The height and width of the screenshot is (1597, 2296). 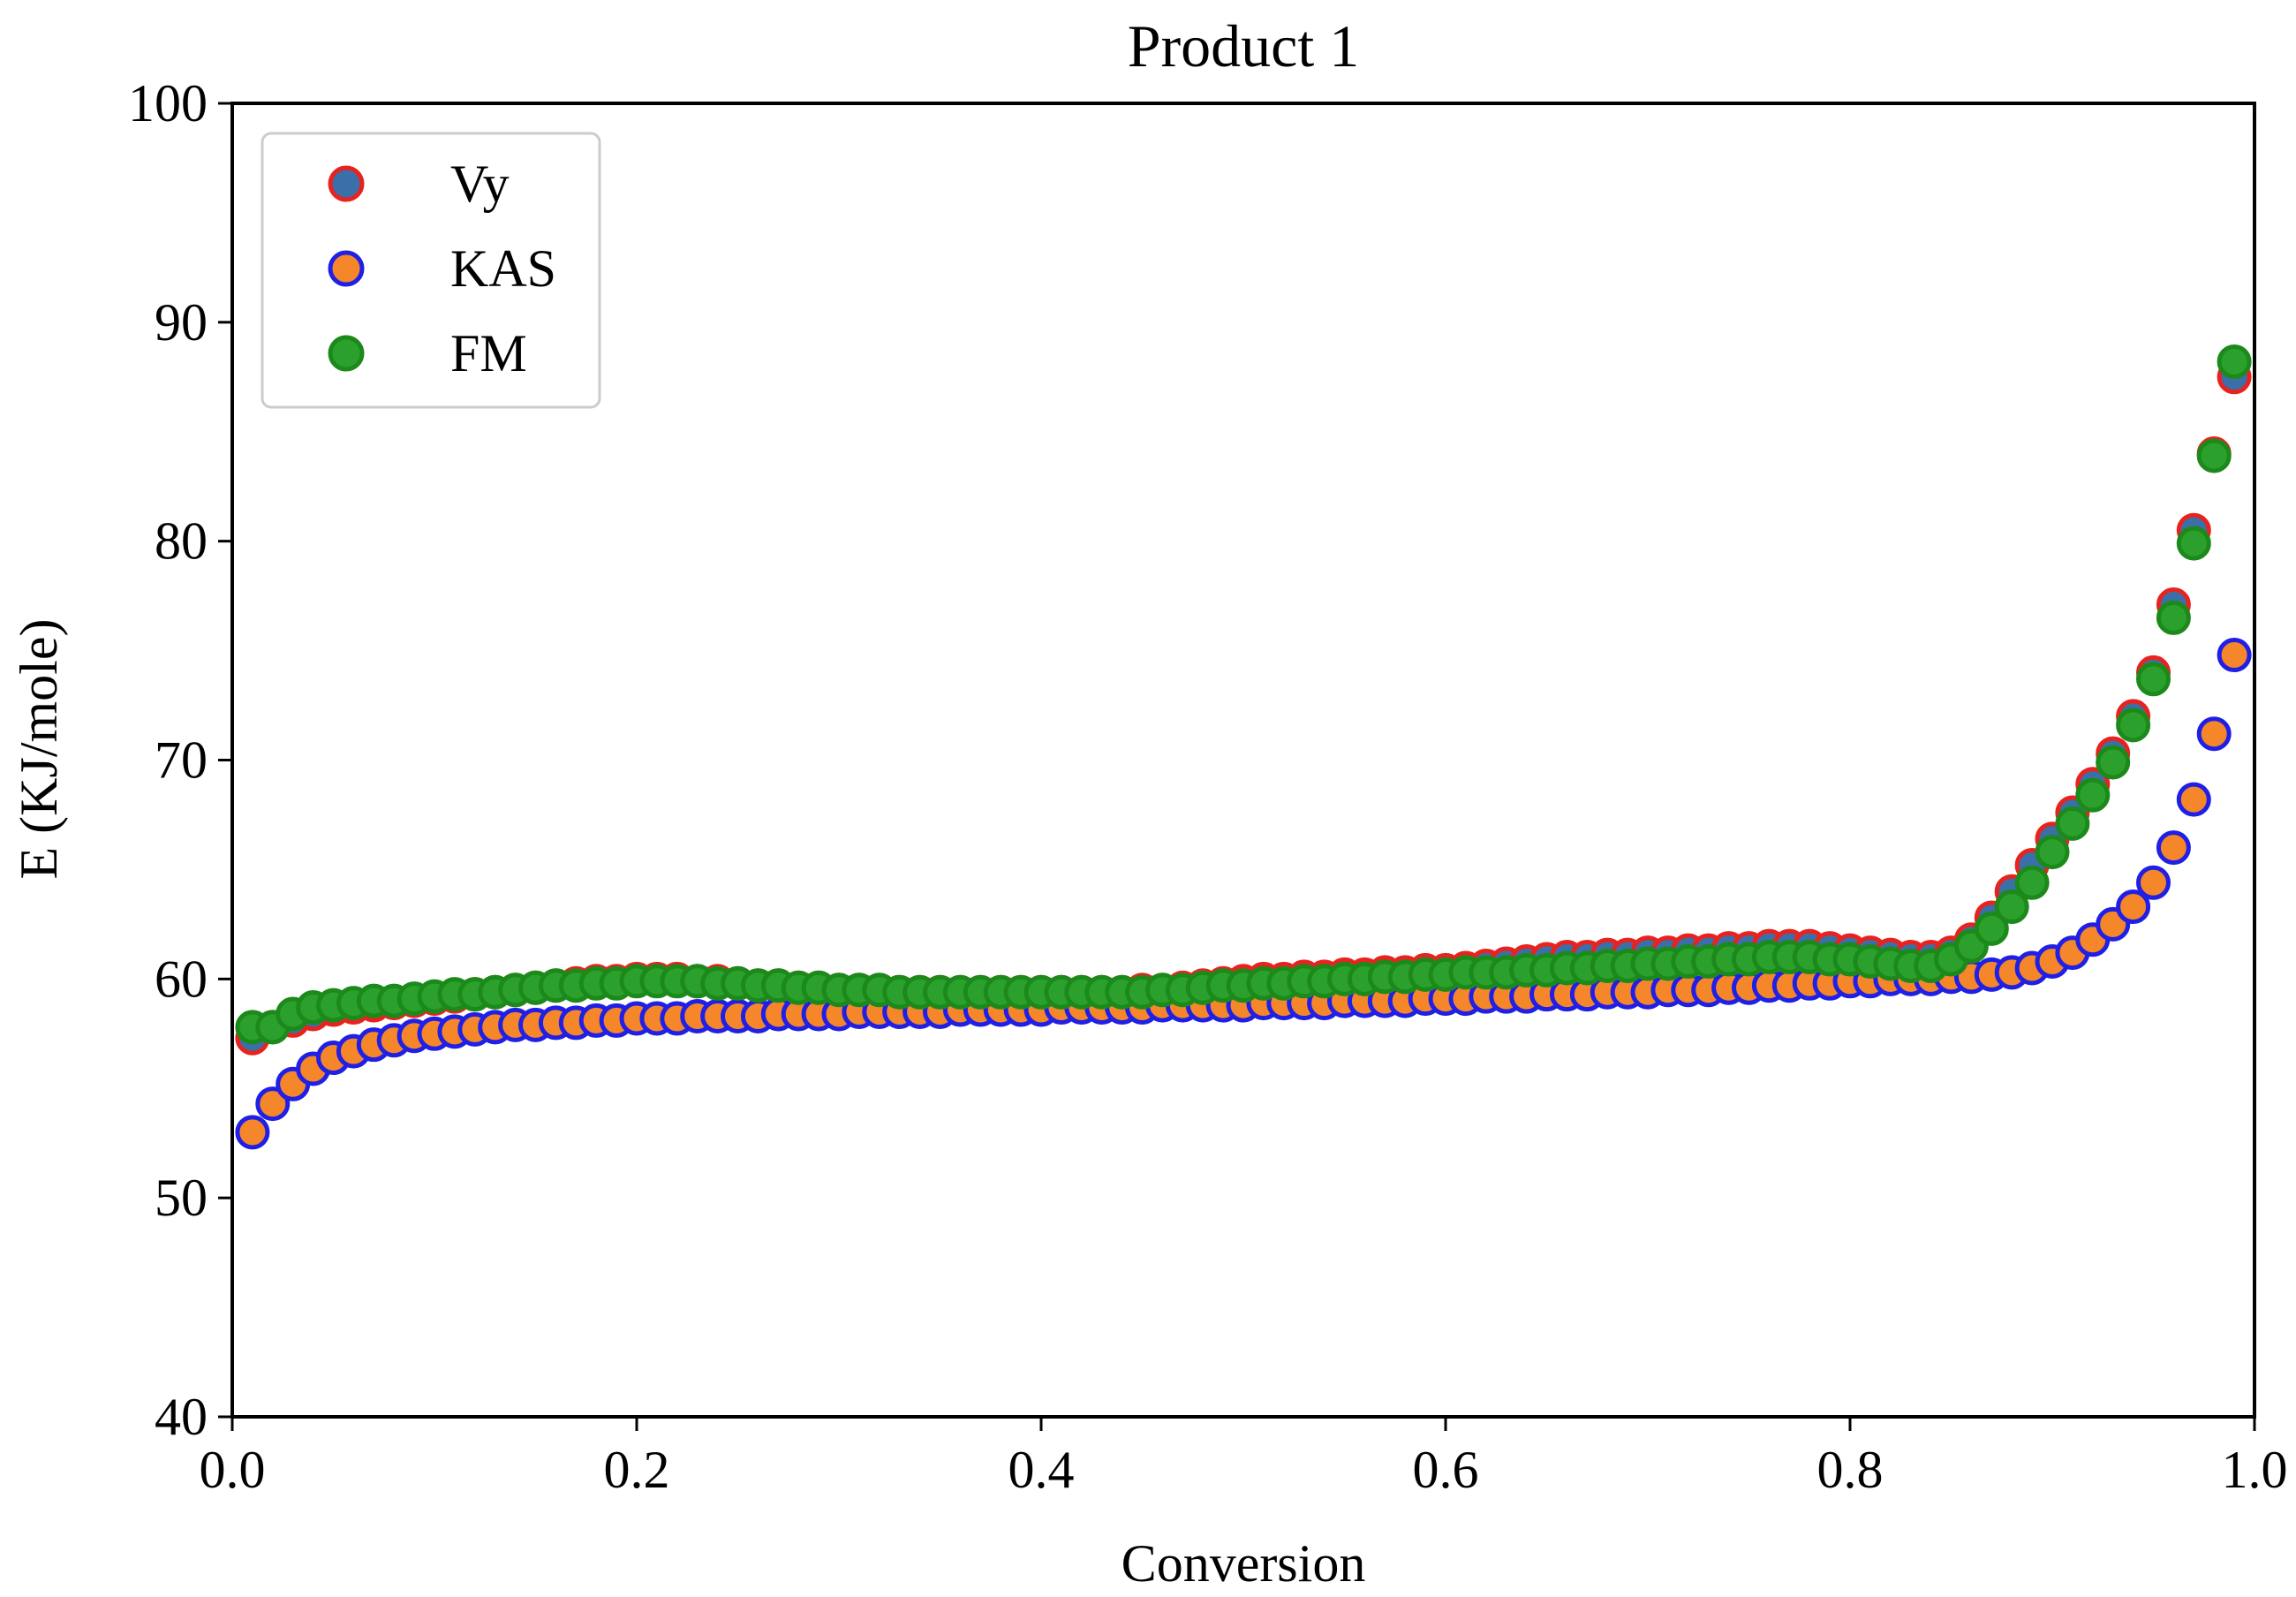 What do you see at coordinates (346, 268) in the screenshot?
I see `legend-marker-kas` at bounding box center [346, 268].